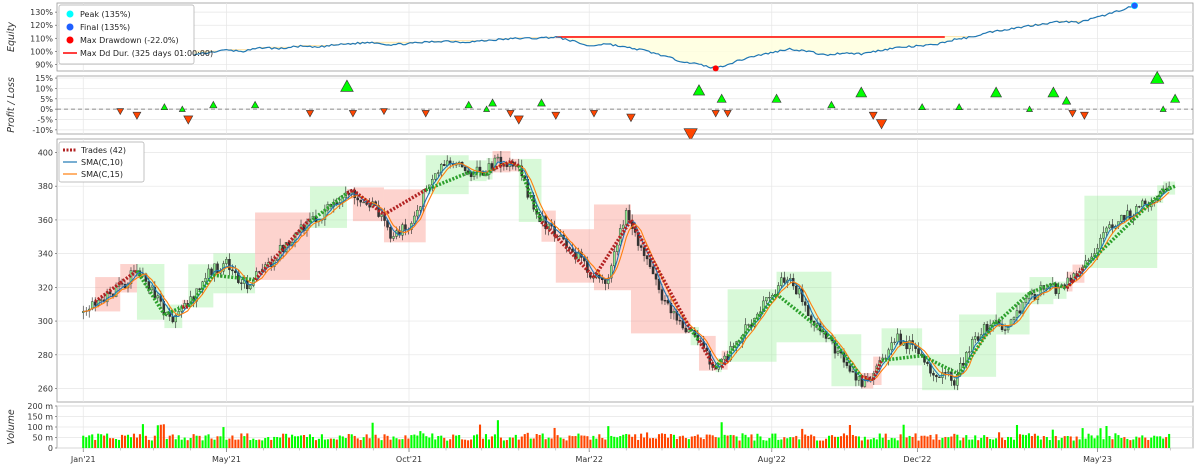  What do you see at coordinates (42, 438) in the screenshot?
I see `volume-tick-1: 50 m` at bounding box center [42, 438].